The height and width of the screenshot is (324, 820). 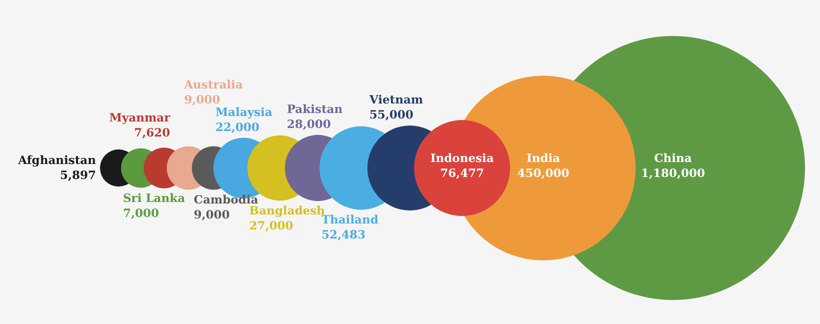 I want to click on category-label: Cambodia, so click(x=226, y=199).